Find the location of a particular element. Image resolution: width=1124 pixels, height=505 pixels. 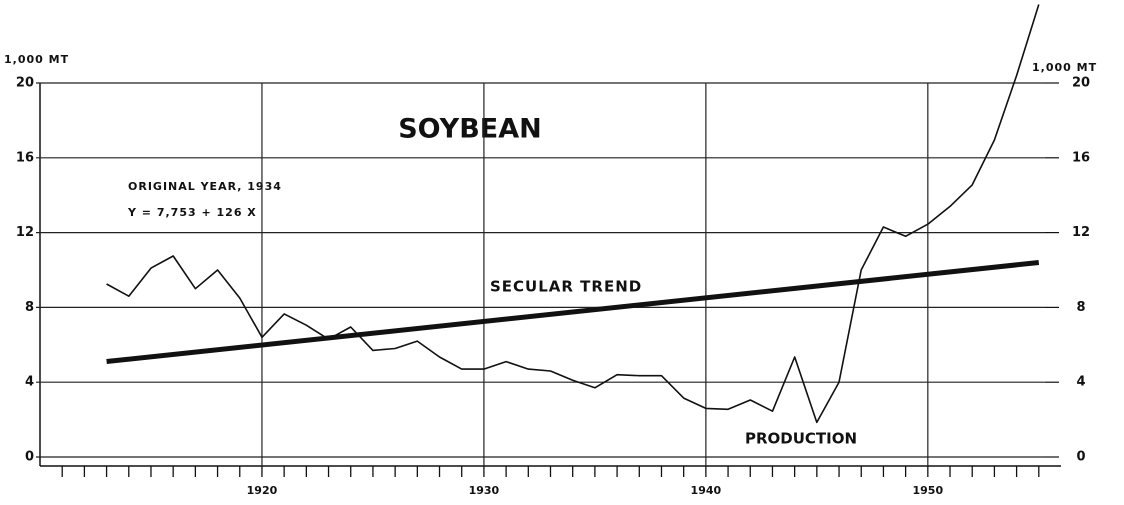

y-tick-label: 12 is located at coordinates (25, 232).